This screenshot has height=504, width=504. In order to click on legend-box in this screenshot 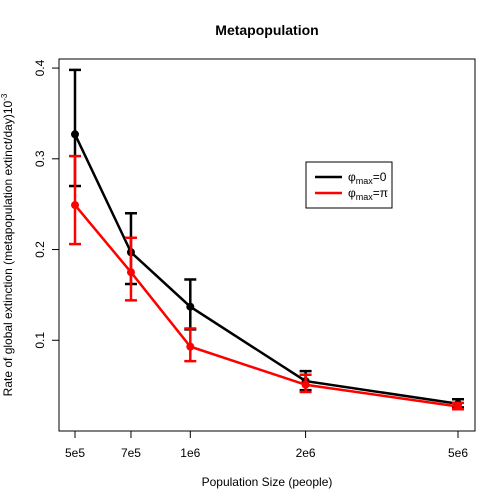, I will do `click(349, 185)`.